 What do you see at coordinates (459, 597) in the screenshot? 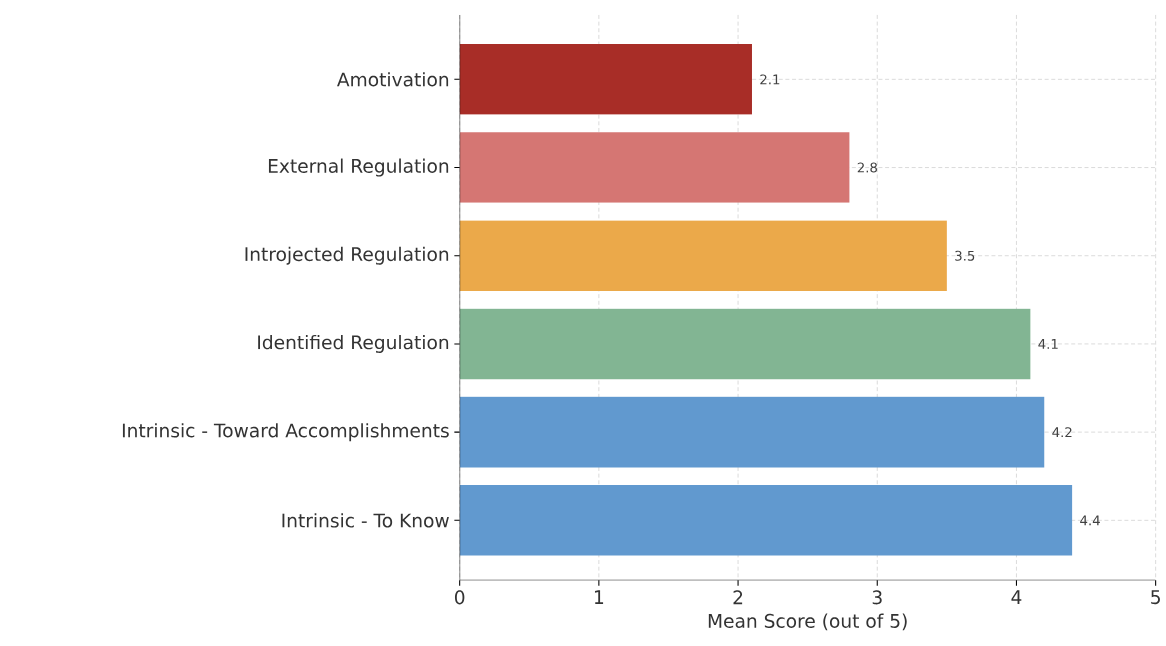
I see `x-tick-label: 0` at bounding box center [459, 597].